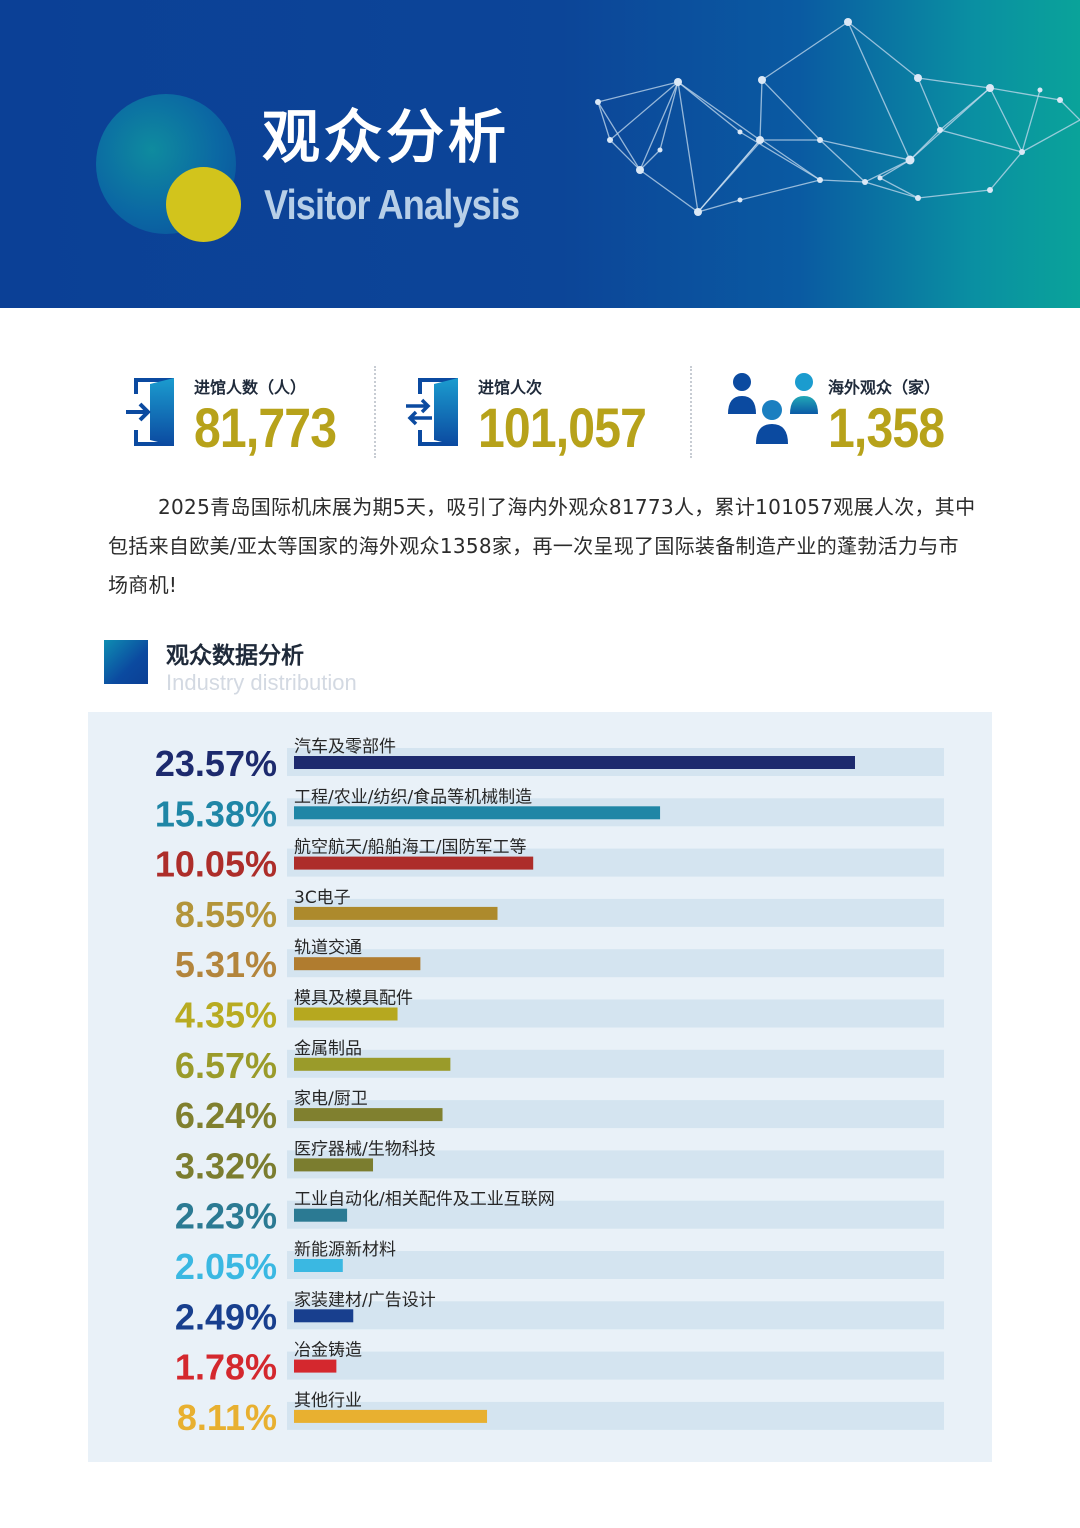  Describe the element at coordinates (886, 427) in the screenshot. I see `stat-value: 1,358` at that location.